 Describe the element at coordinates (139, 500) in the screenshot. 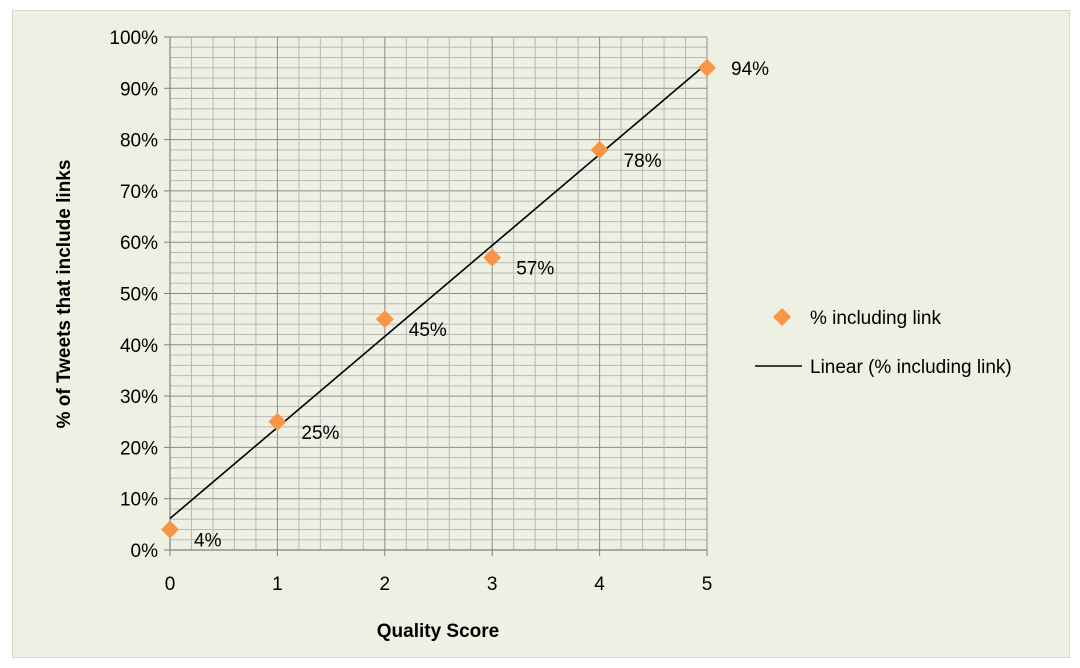

I see `y-tick-label: 10%` at that location.